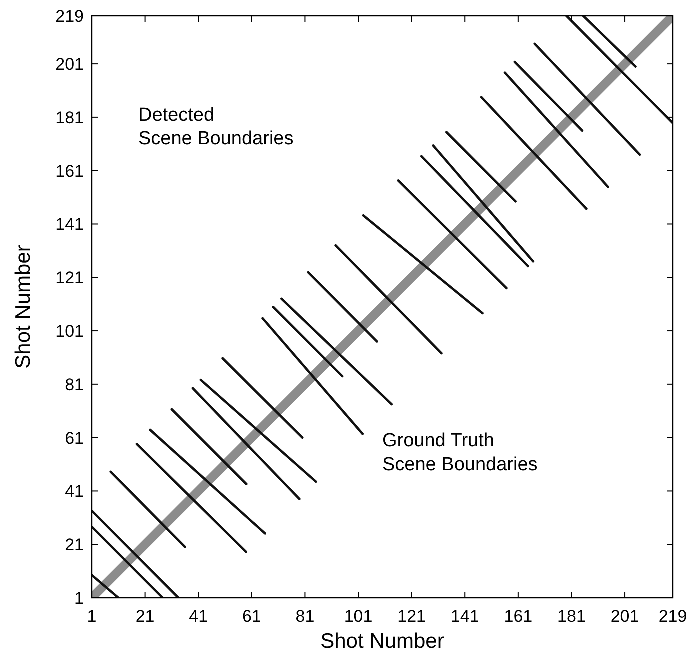  I want to click on x-tick-label: 1, so click(92, 616).